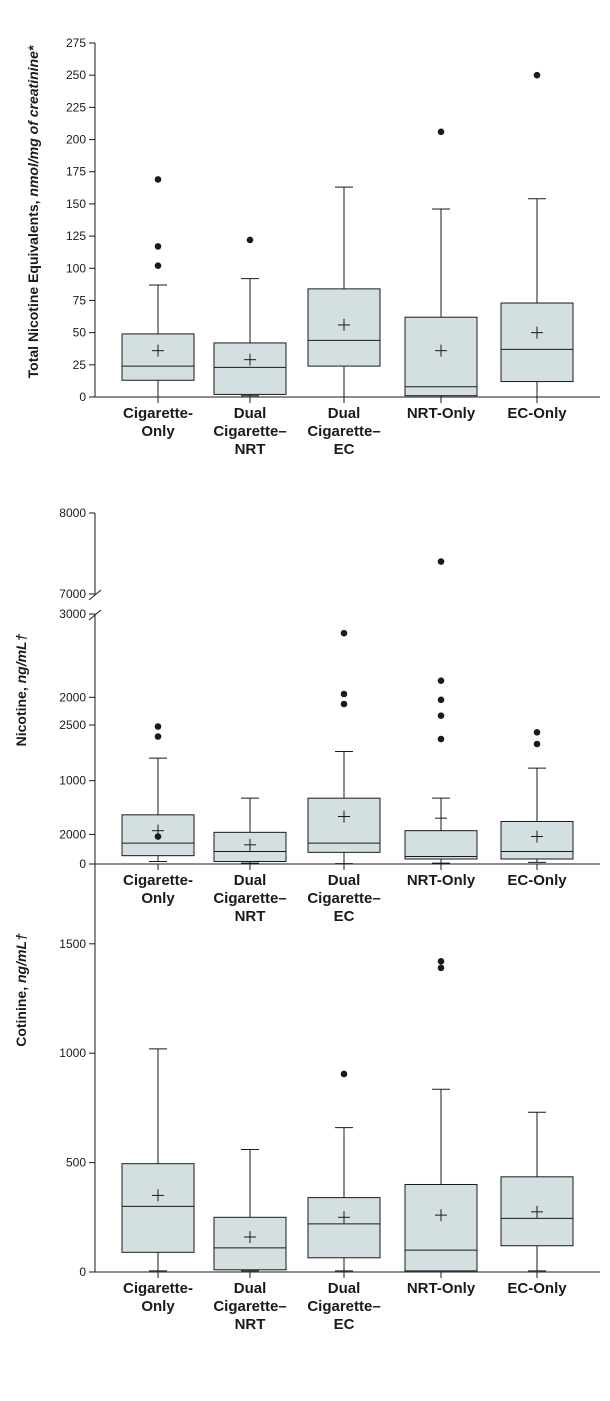 This screenshot has height=1401, width=610. What do you see at coordinates (76, 172) in the screenshot?
I see `y-tick-label: 175` at bounding box center [76, 172].